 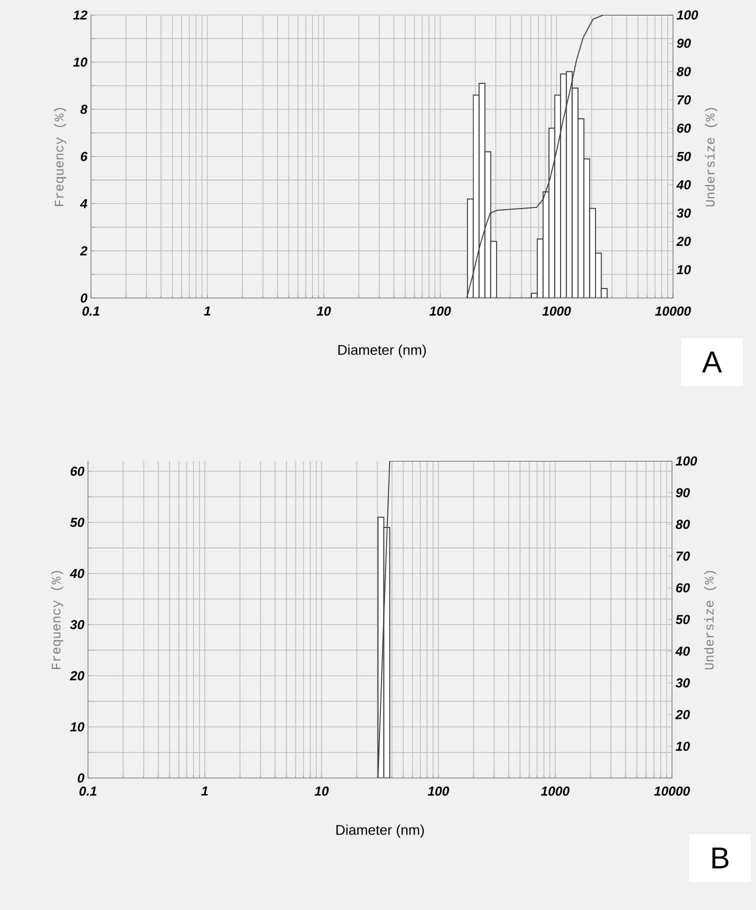 What do you see at coordinates (84, 251) in the screenshot?
I see `y-tick-label: 2` at bounding box center [84, 251].